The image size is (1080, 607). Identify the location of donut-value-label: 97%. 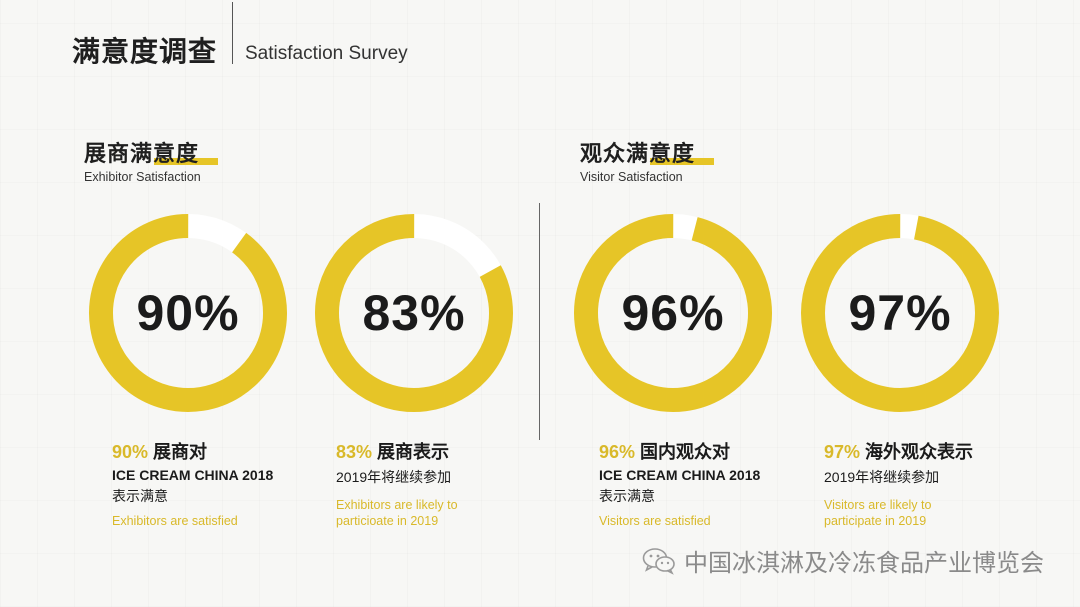
(900, 313).